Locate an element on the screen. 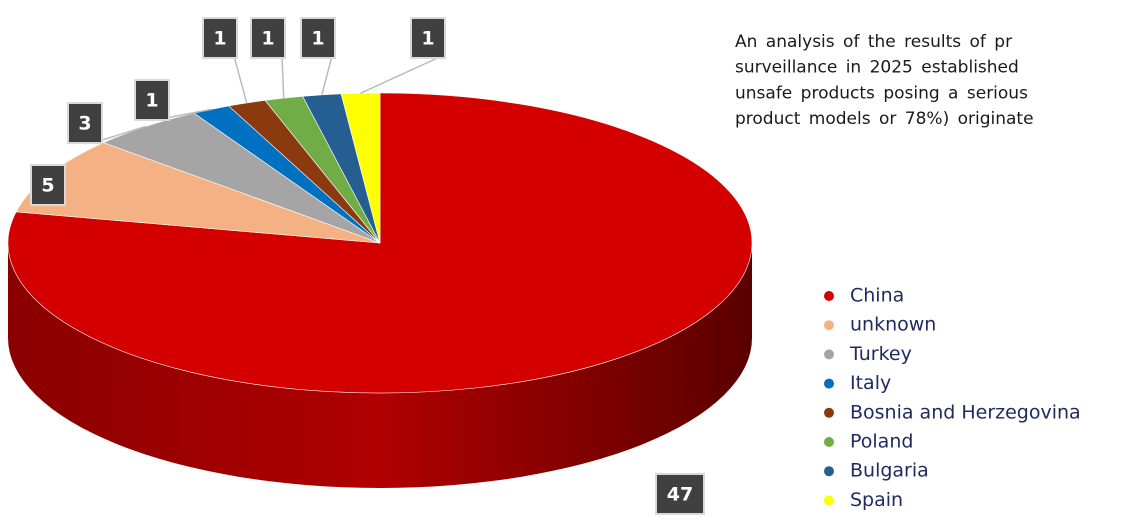  data-label: 5 is located at coordinates (47, 186).